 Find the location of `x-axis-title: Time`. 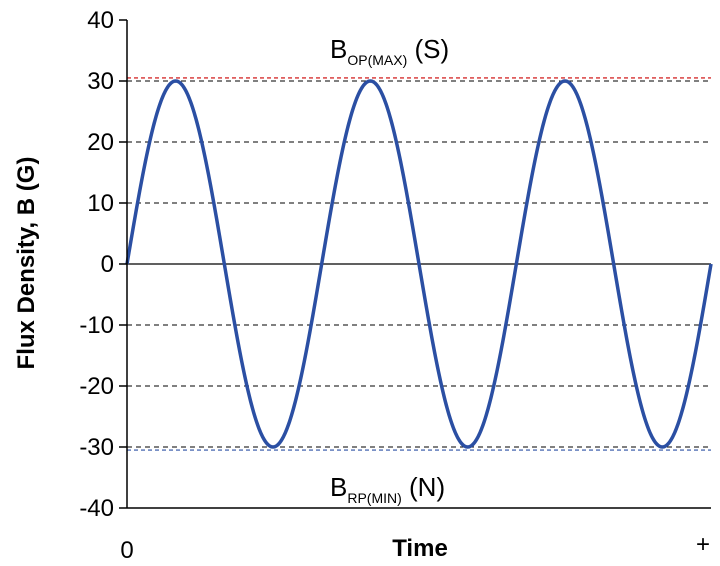

x-axis-title: Time is located at coordinates (420, 548).